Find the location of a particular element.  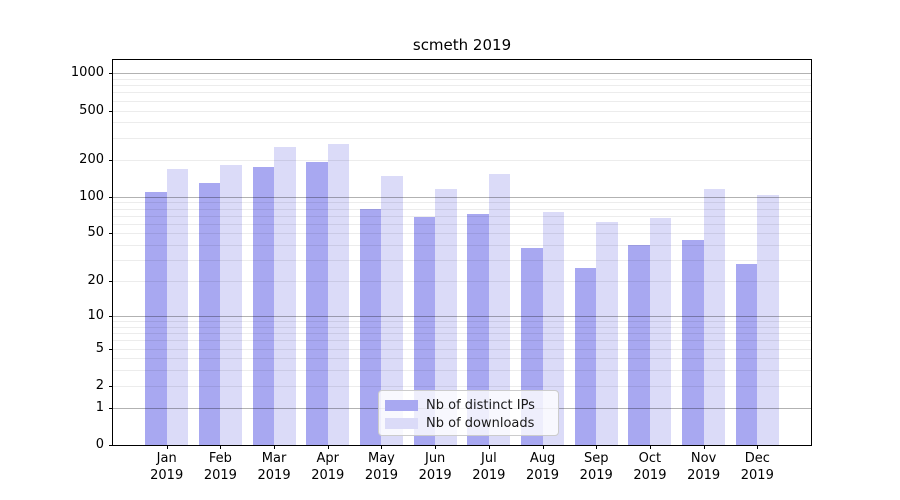

bar-distinct-ips-mar is located at coordinates (263, 305).